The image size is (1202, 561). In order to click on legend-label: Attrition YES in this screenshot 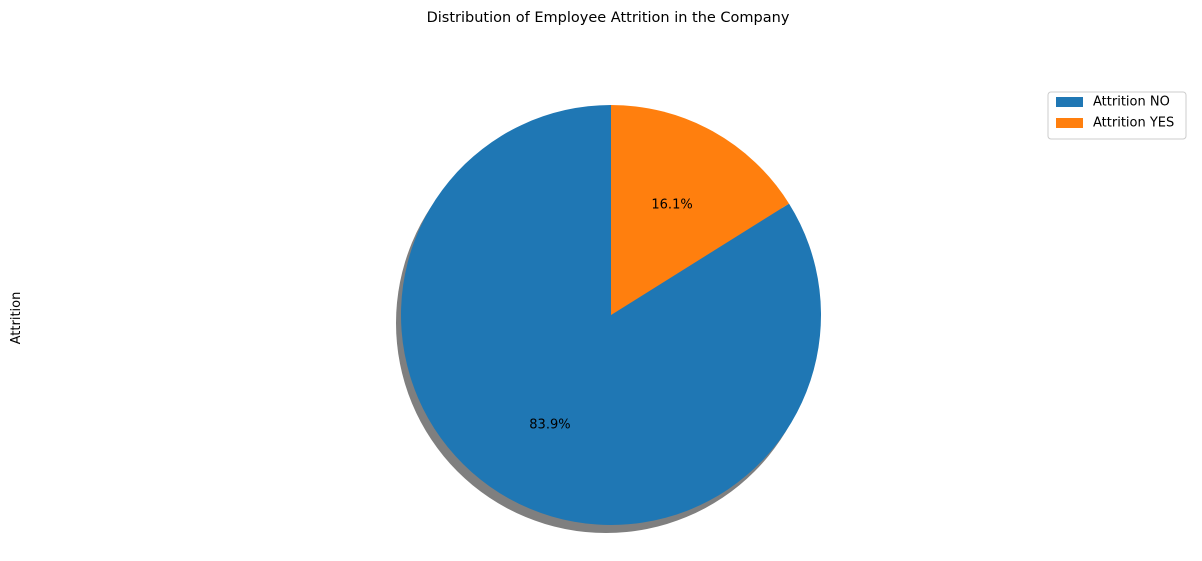, I will do `click(1133, 123)`.